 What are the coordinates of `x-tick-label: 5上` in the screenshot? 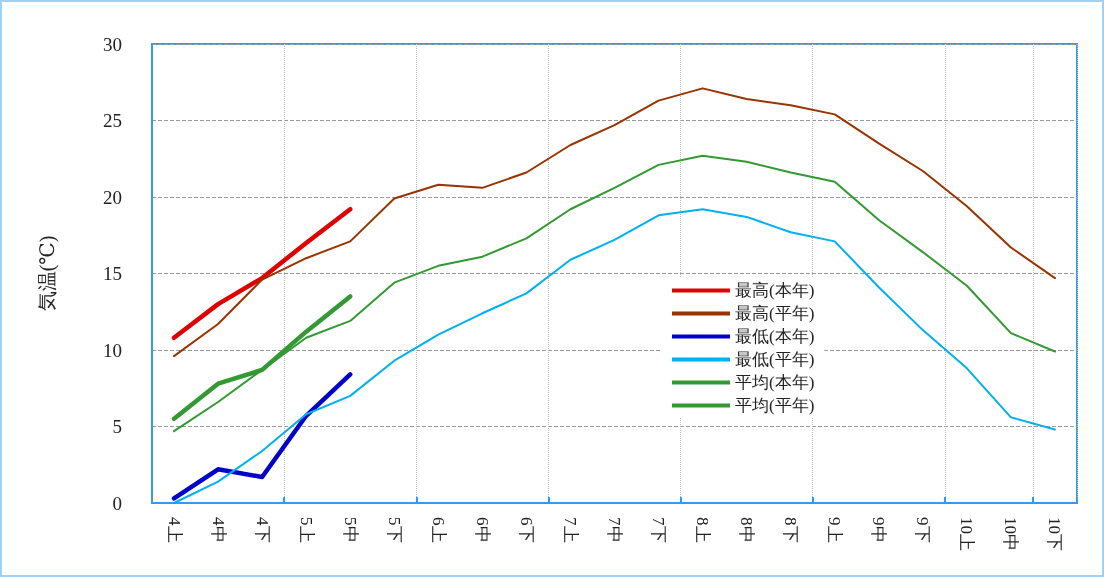 It's located at (306, 530).